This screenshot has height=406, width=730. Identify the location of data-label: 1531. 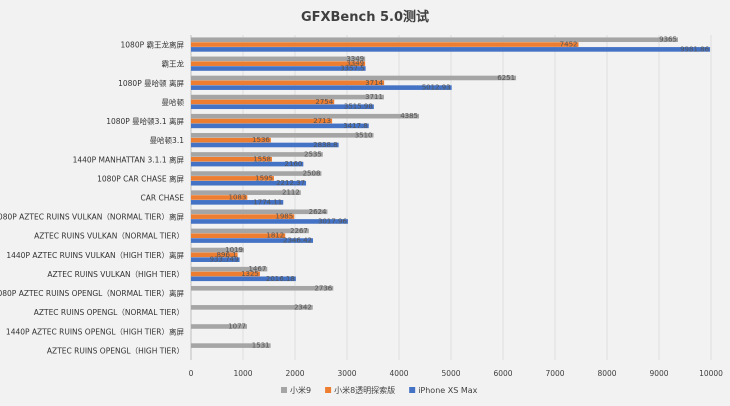
(261, 346).